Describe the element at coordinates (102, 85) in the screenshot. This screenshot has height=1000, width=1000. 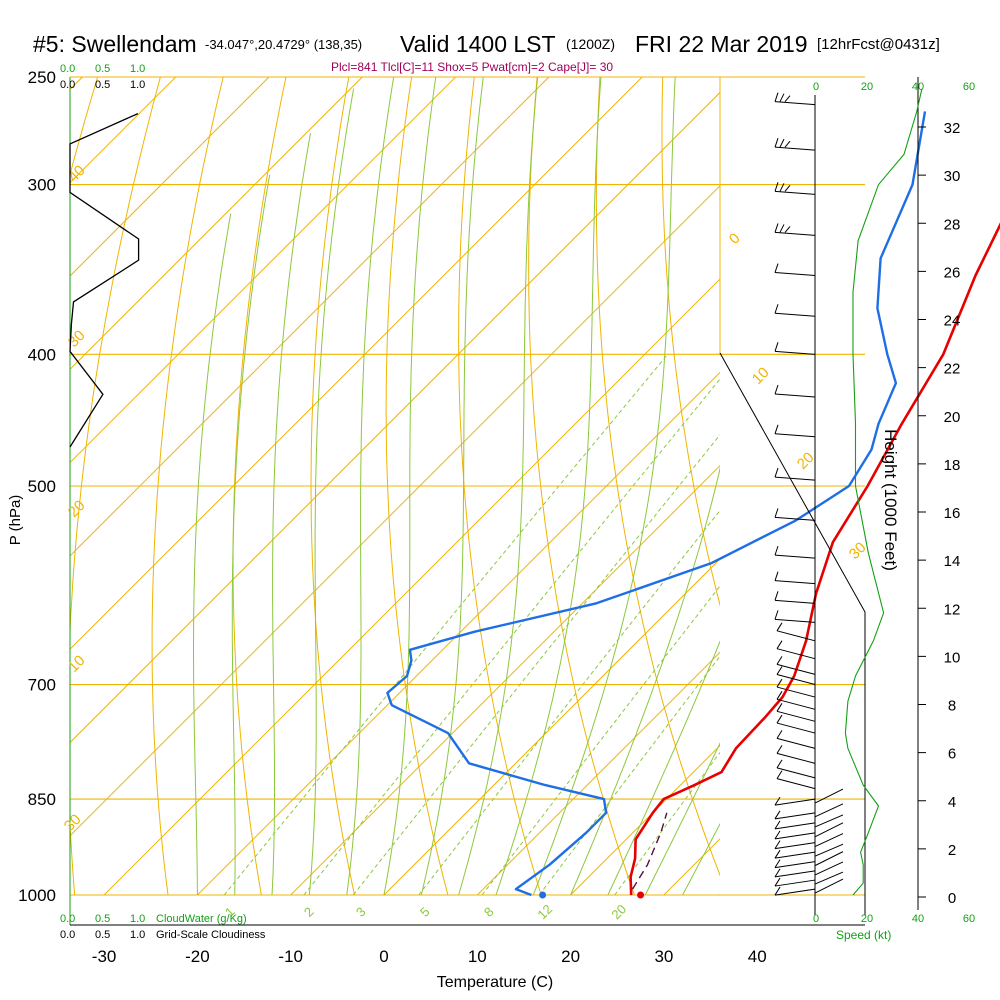
I see `cloudiness-tick-1: 0.5` at that location.